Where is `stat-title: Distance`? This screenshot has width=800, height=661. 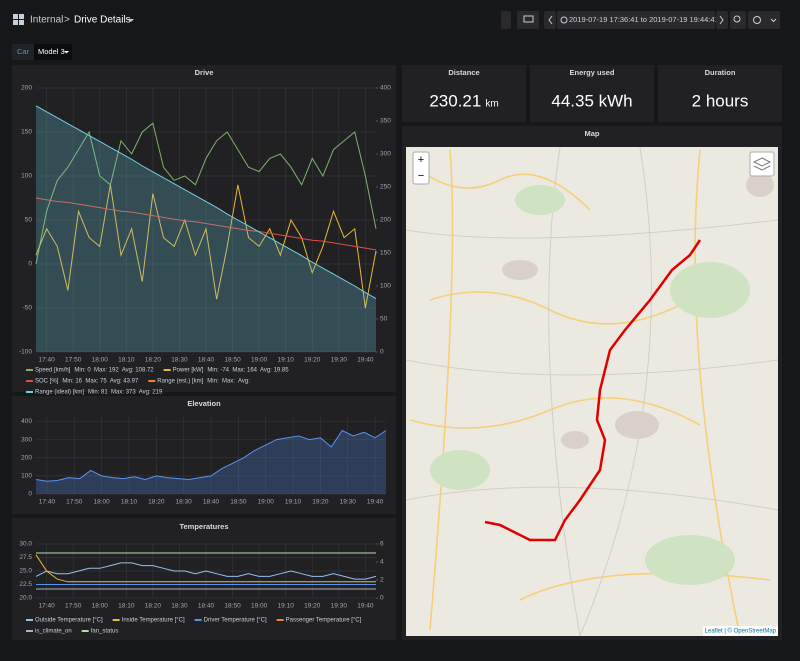
stat-title: Distance is located at coordinates (463, 72).